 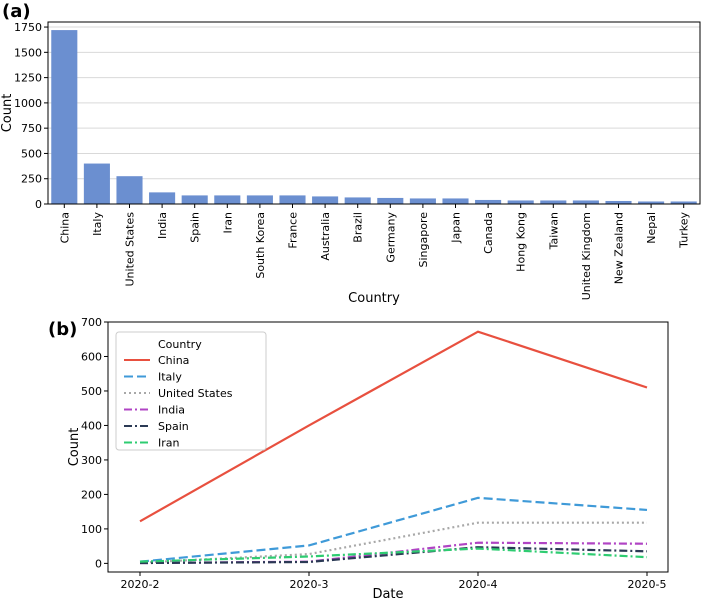 I want to click on a-x-tick-label: Iran, so click(x=227, y=223).